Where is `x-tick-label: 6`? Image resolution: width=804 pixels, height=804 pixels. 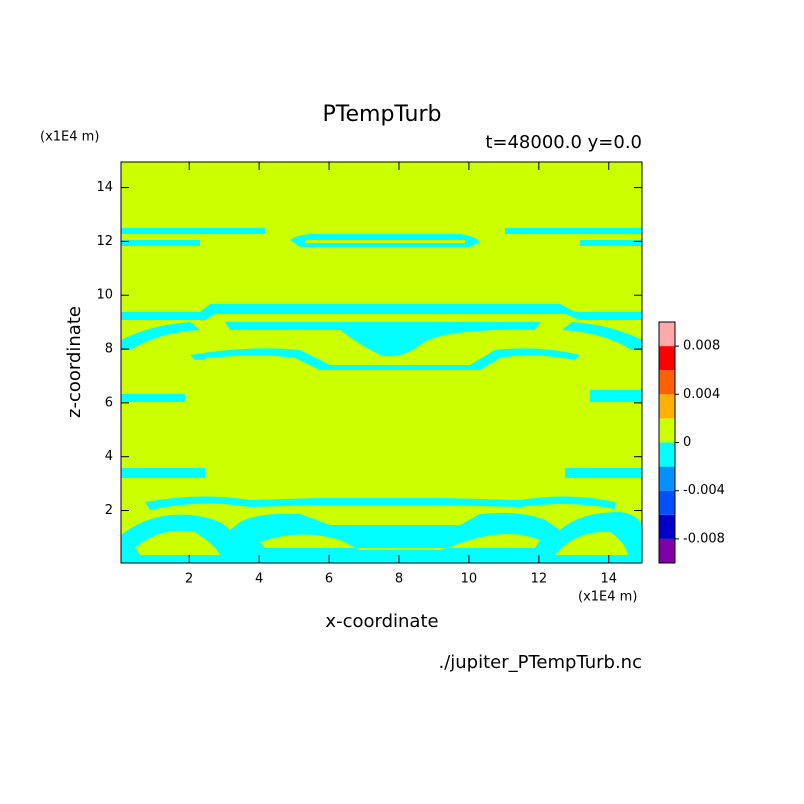
x-tick-label: 6 is located at coordinates (329, 579).